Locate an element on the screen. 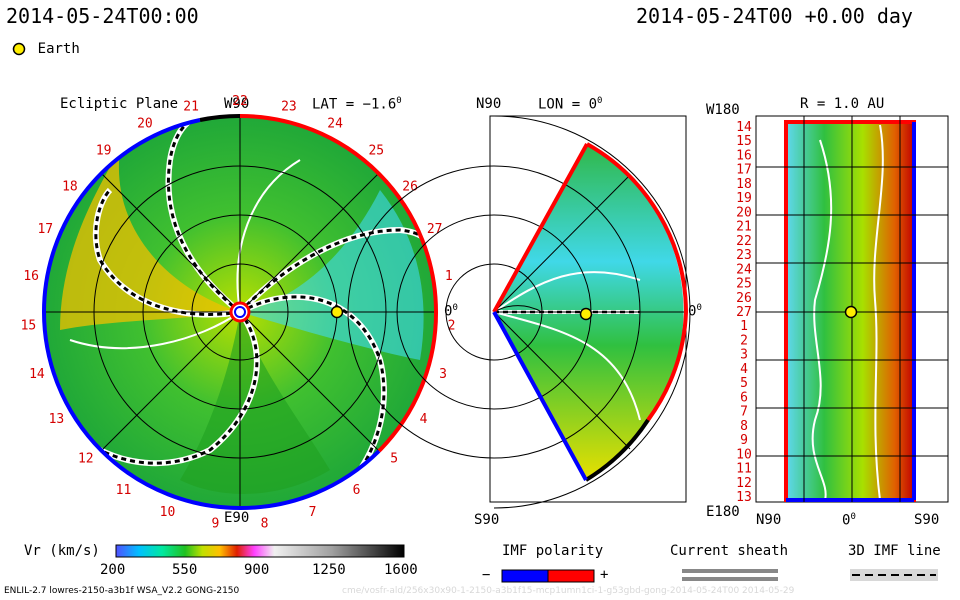  datetime-right: 2014-05-24T00 +0.00 day is located at coordinates (774, 16).